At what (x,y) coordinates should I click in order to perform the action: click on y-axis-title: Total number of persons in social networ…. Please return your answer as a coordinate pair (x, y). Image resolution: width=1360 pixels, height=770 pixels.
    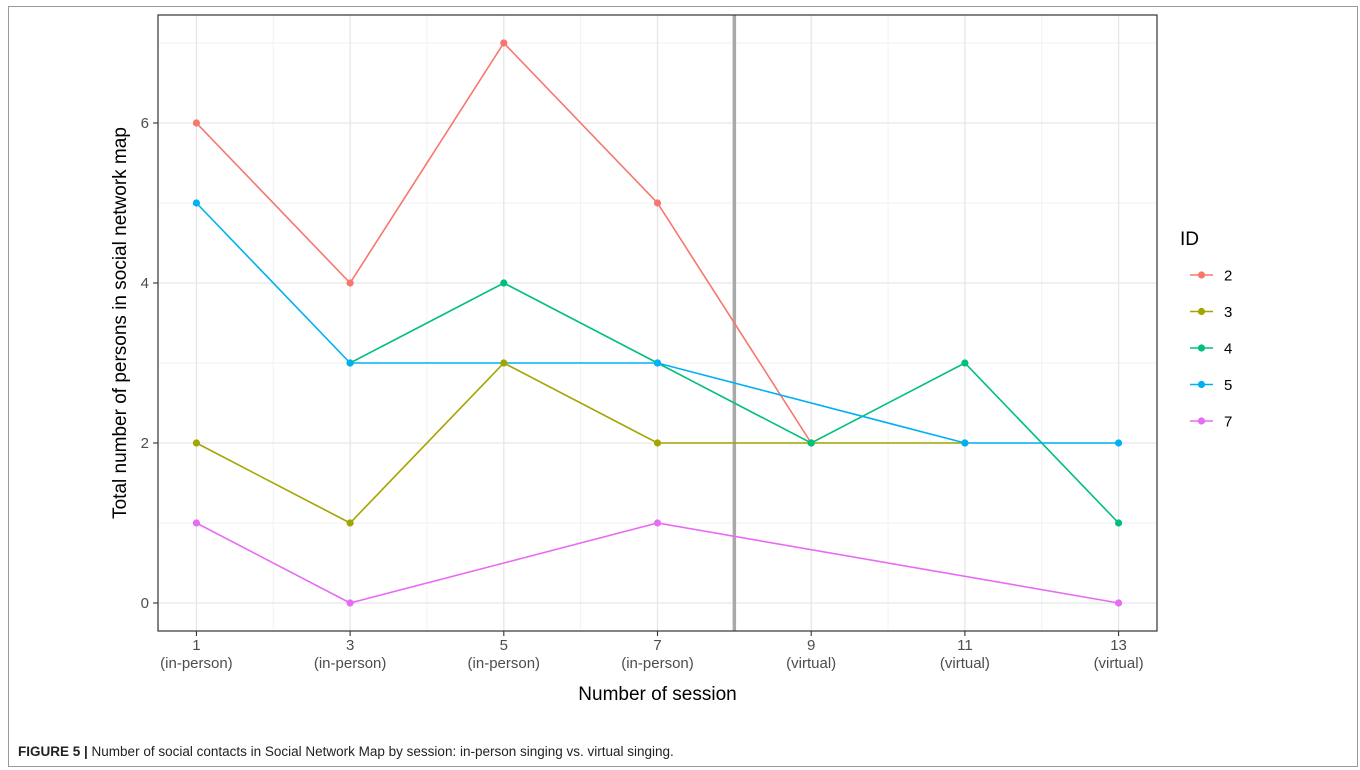
    Looking at the image, I should click on (120, 323).